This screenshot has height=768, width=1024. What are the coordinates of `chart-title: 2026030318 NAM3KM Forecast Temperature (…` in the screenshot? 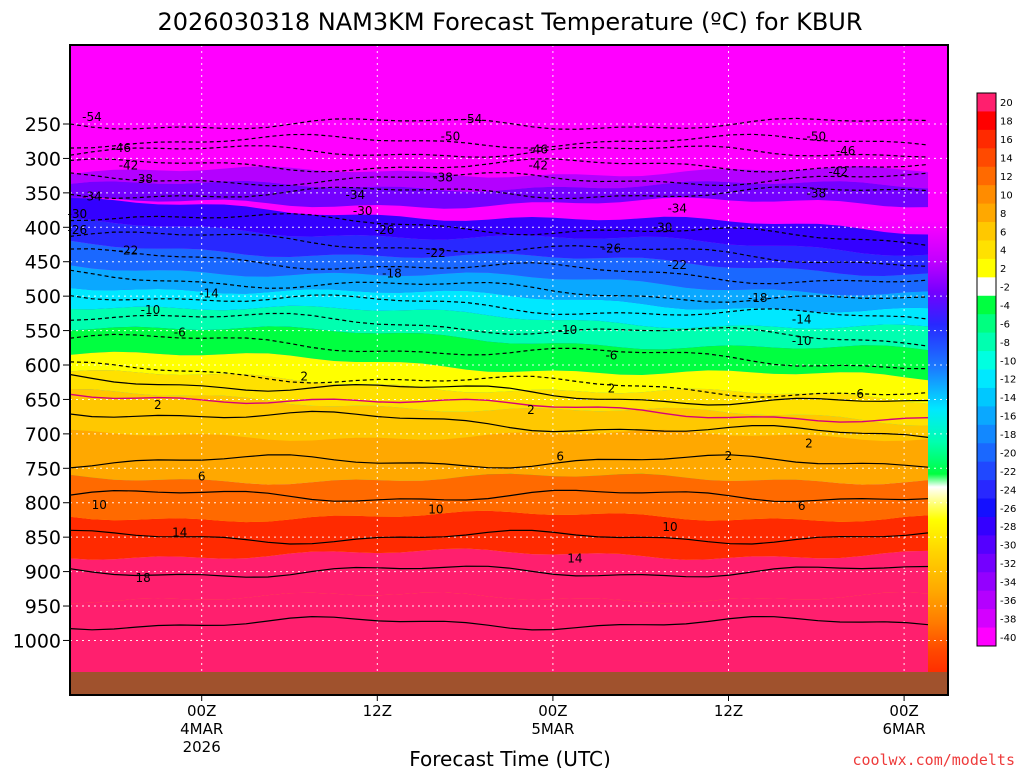 It's located at (509, 22).